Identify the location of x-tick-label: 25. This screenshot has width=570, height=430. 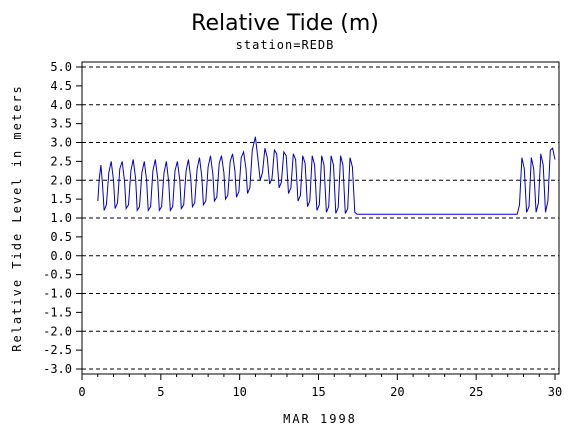
(476, 392).